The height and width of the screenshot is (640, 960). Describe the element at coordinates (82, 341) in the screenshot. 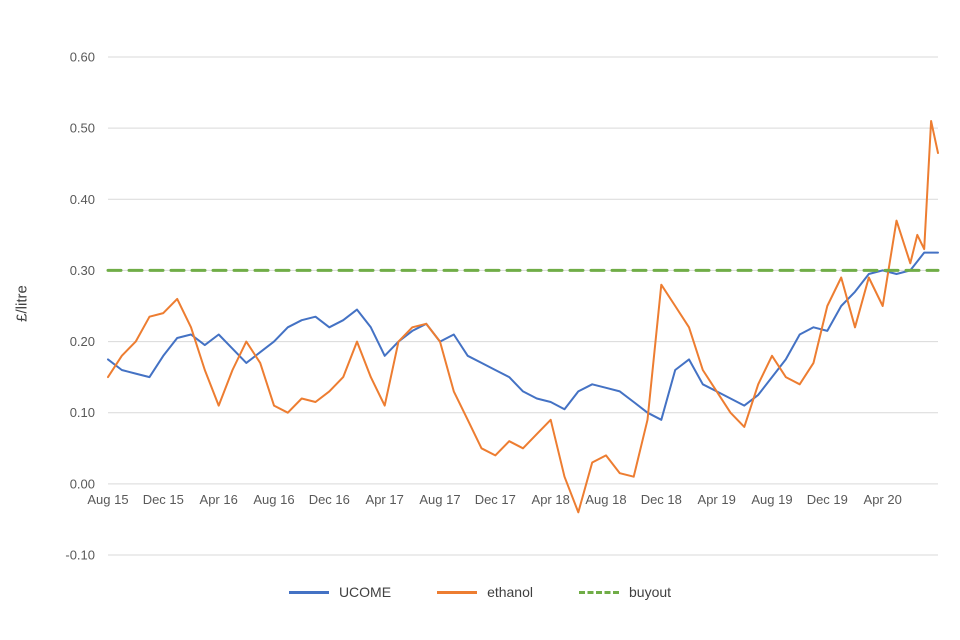

I see `svg-text: 0.20` at that location.